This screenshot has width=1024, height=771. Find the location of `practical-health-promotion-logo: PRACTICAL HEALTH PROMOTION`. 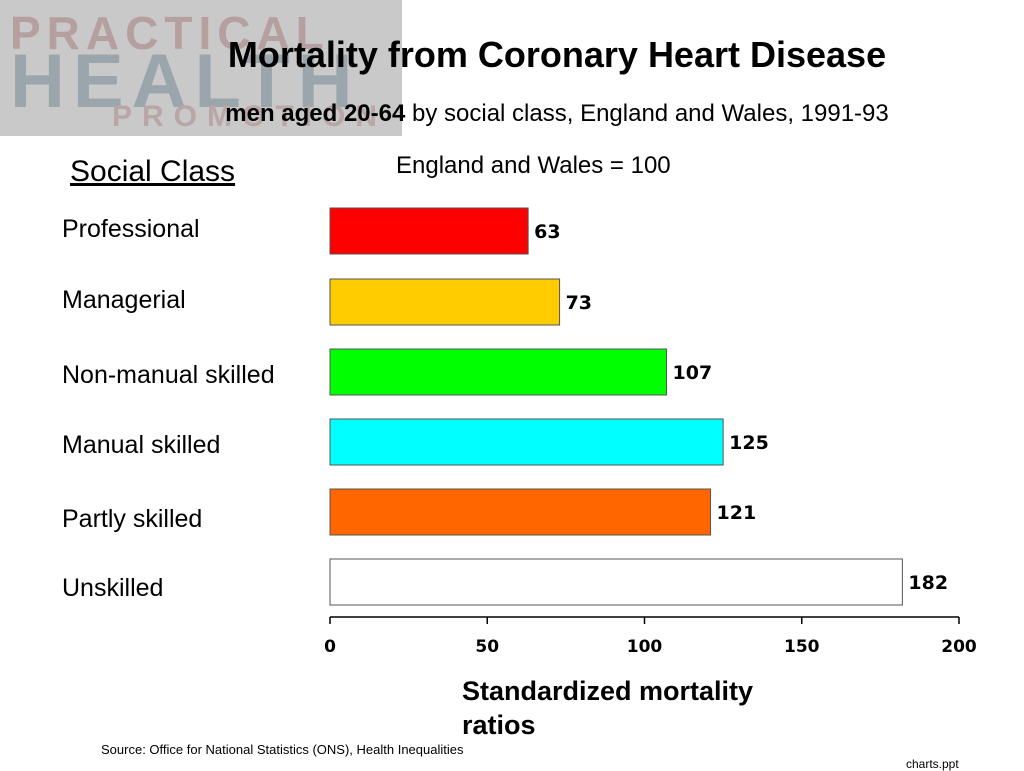

practical-health-promotion-logo: PRACTICAL HEALTH PROMOTION is located at coordinates (201, 68).